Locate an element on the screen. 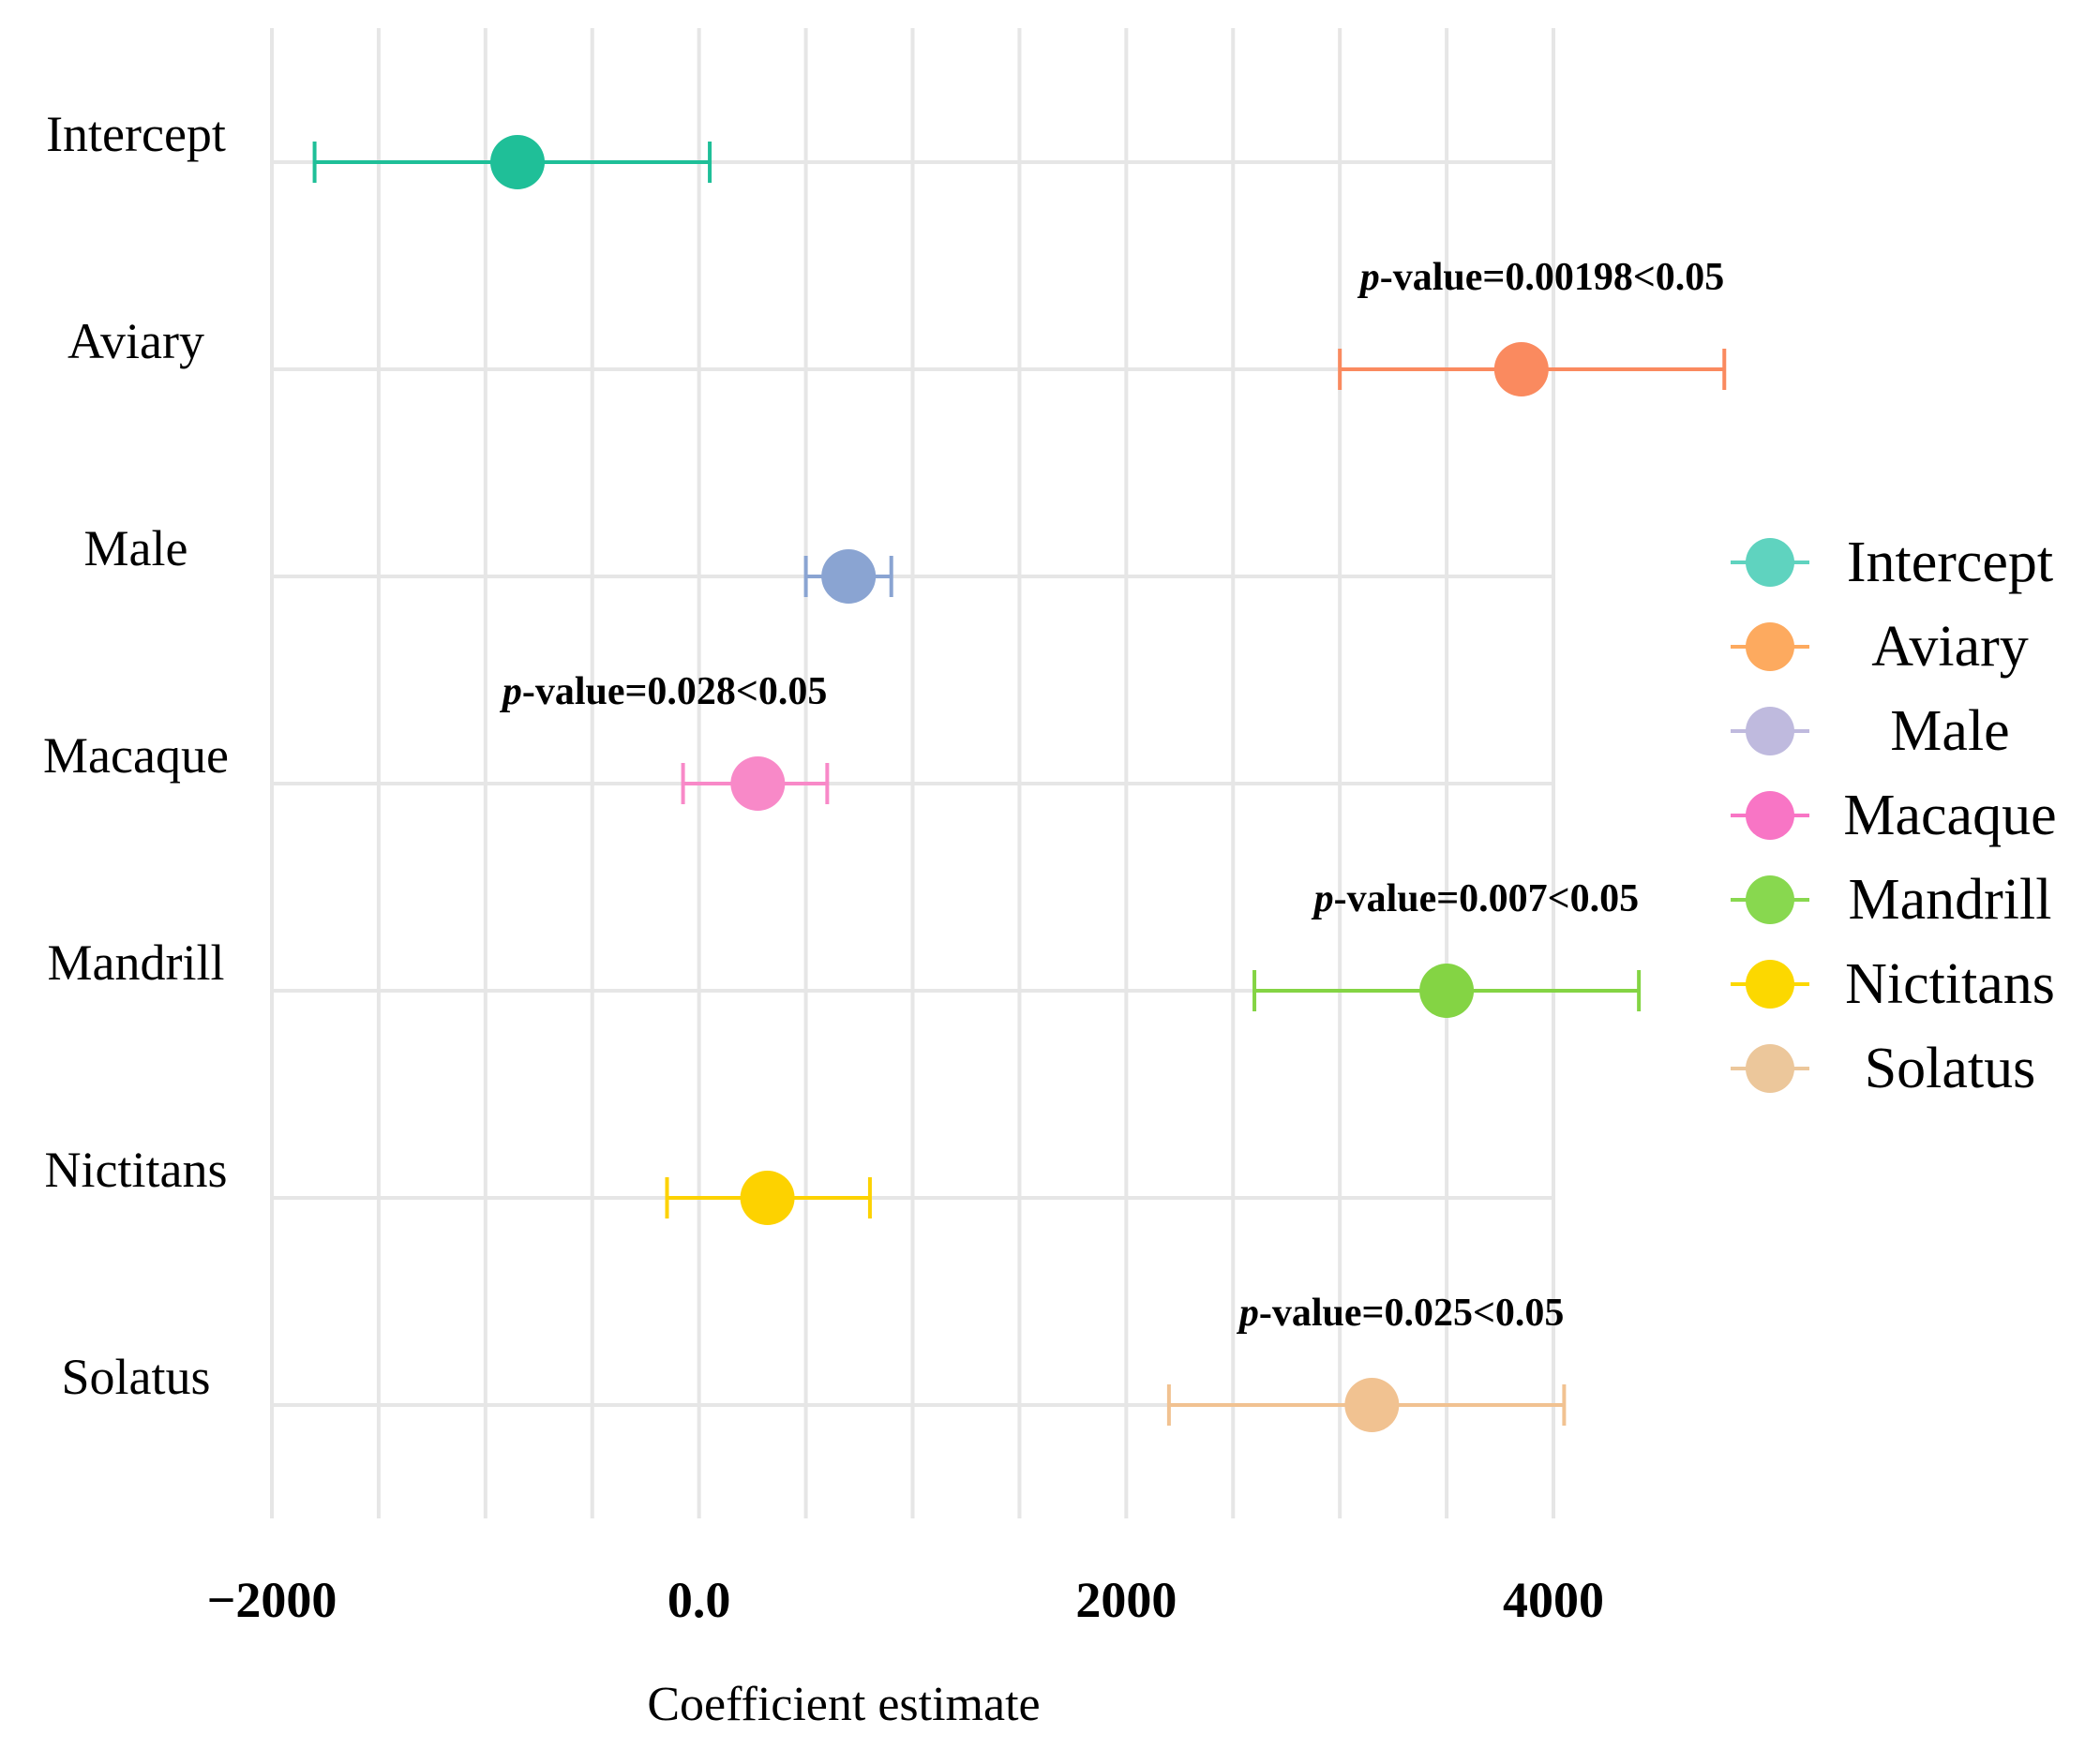 The width and height of the screenshot is (2100, 1749). legend-item-aviary: Aviary is located at coordinates (1880, 647).